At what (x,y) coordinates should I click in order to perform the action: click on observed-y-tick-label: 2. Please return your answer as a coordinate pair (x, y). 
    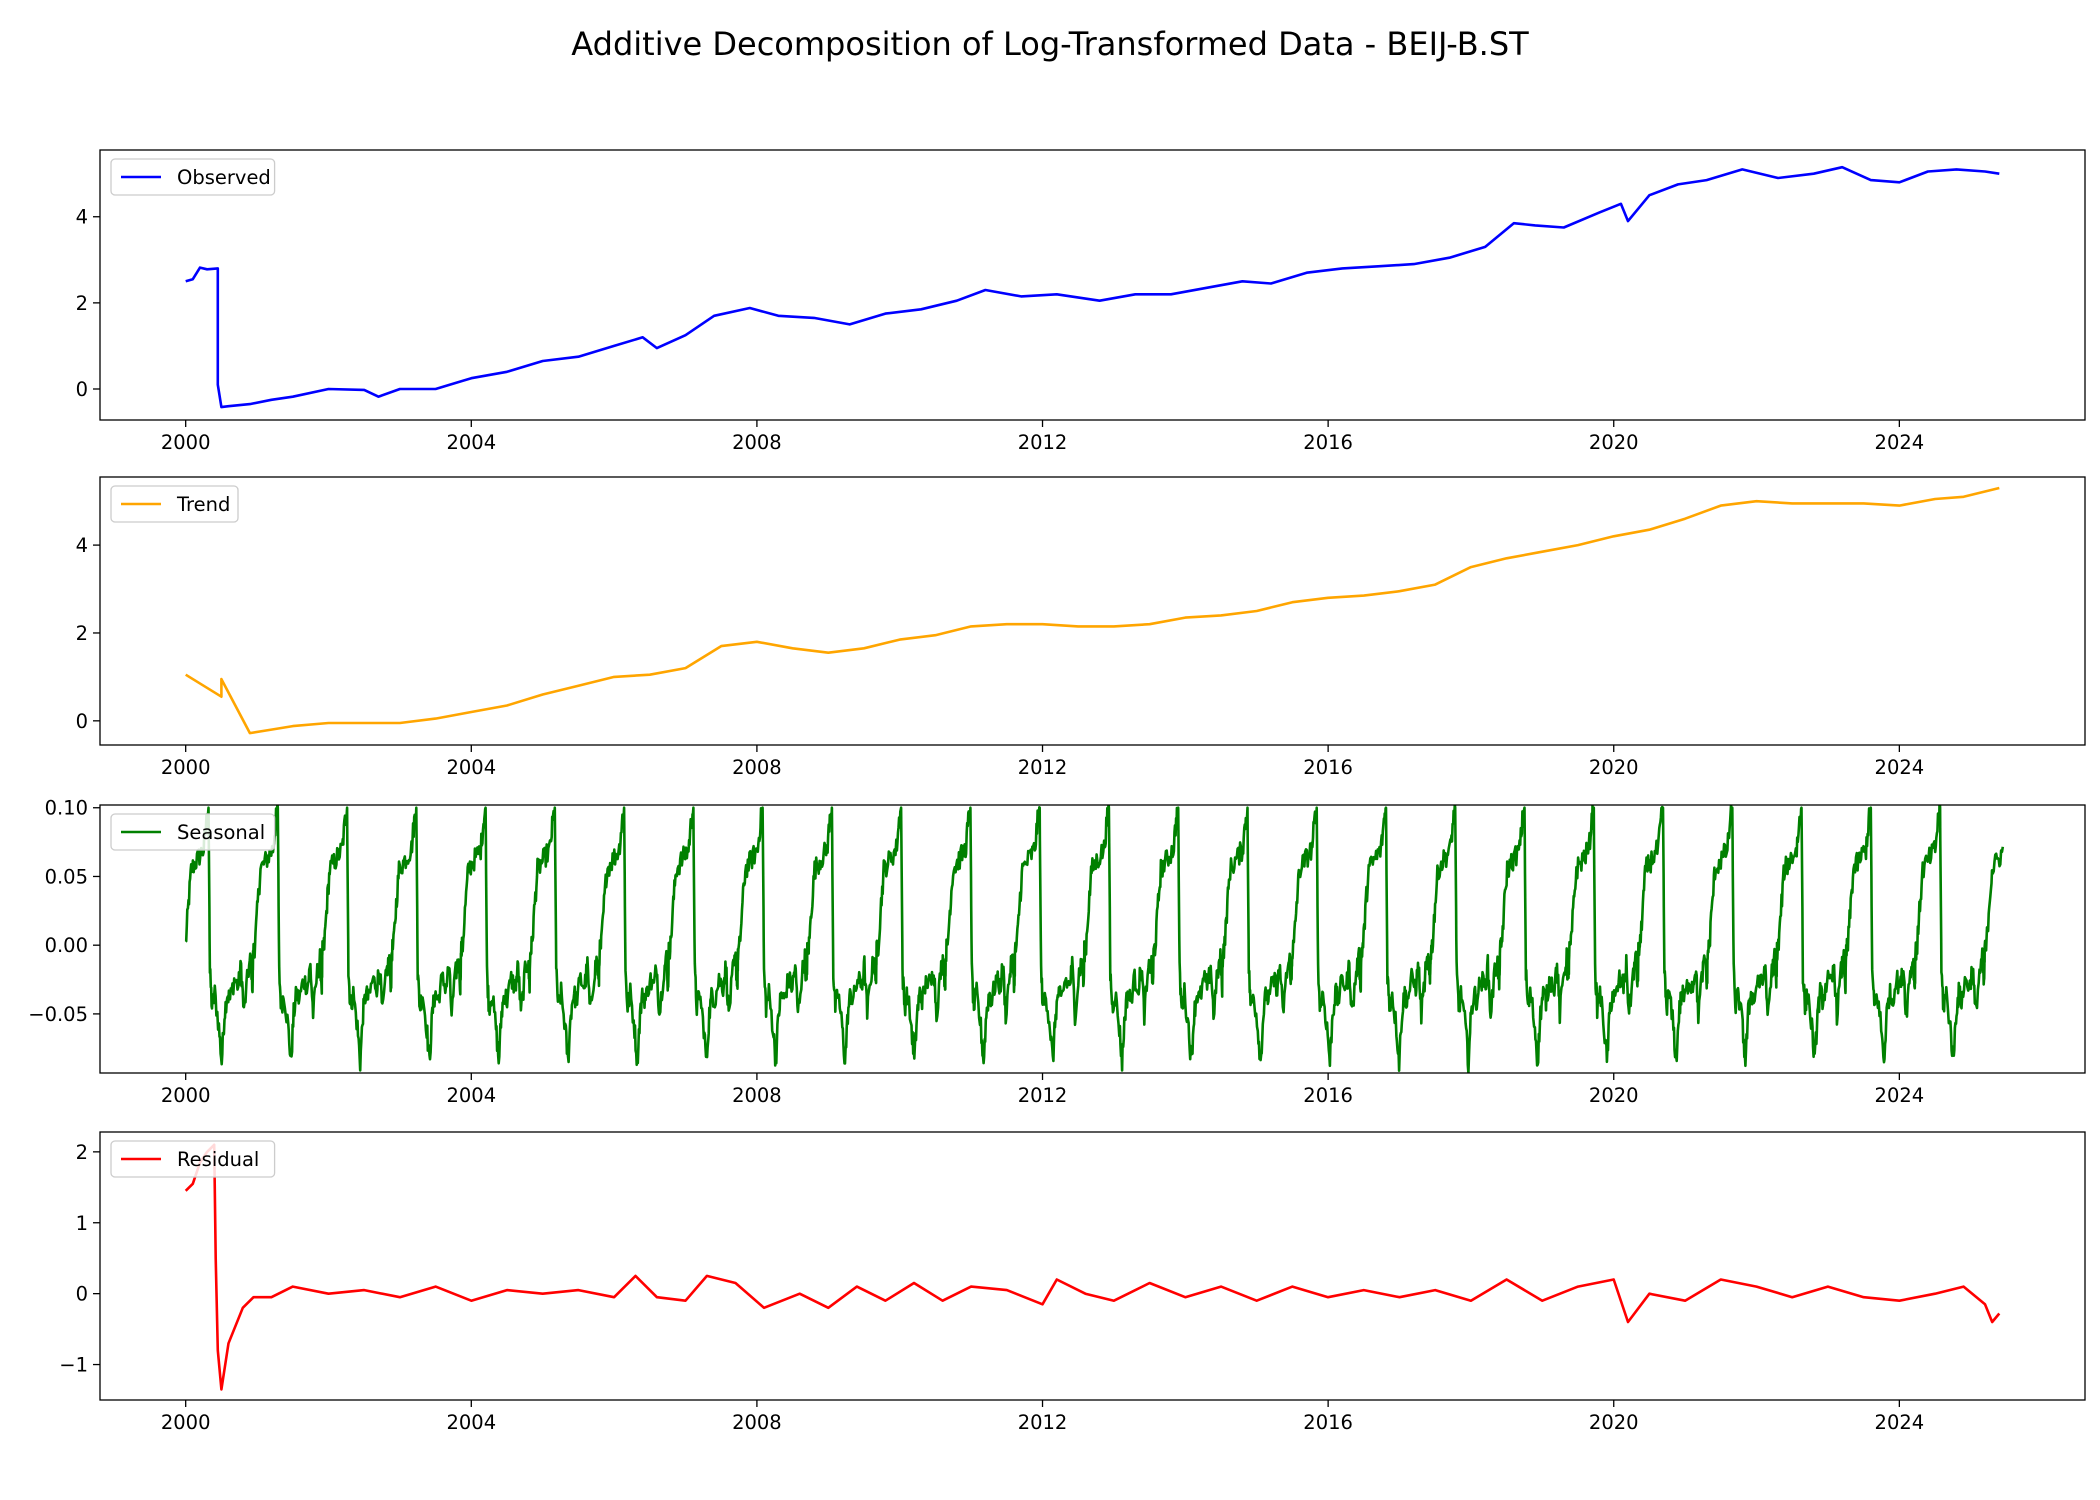
    Looking at the image, I should click on (82, 303).